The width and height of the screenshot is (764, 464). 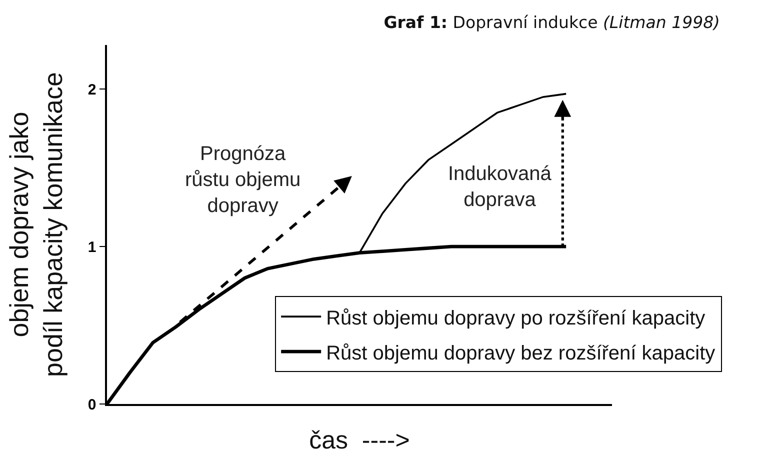 I want to click on legend-label: Růst objemu dopravy po rozšíření kapacity, so click(x=516, y=318).